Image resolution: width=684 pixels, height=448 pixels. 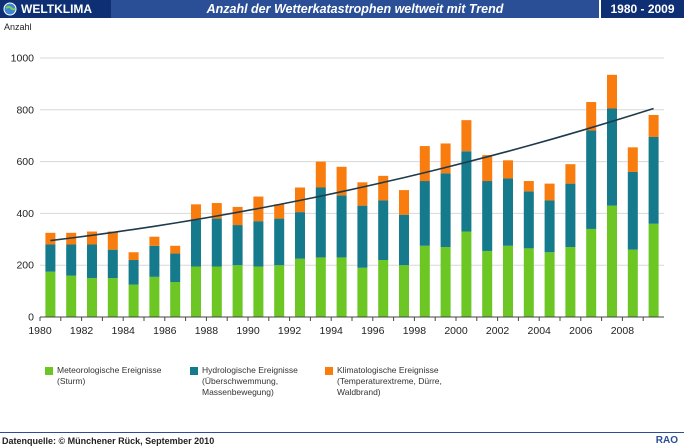 What do you see at coordinates (23, 59) in the screenshot?
I see `y-tick-label: 1000` at bounding box center [23, 59].